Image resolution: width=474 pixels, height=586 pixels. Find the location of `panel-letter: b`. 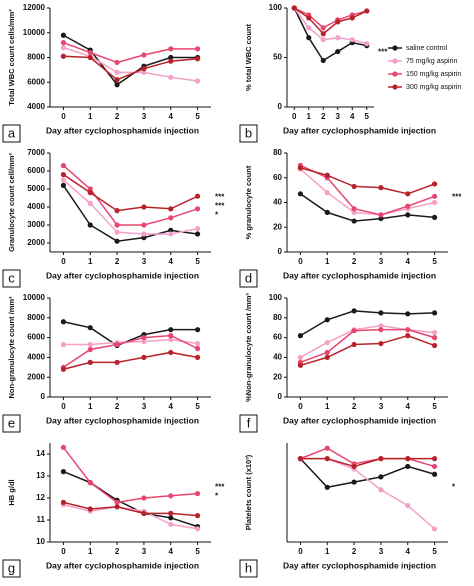

panel-letter: b is located at coordinates (248, 132).